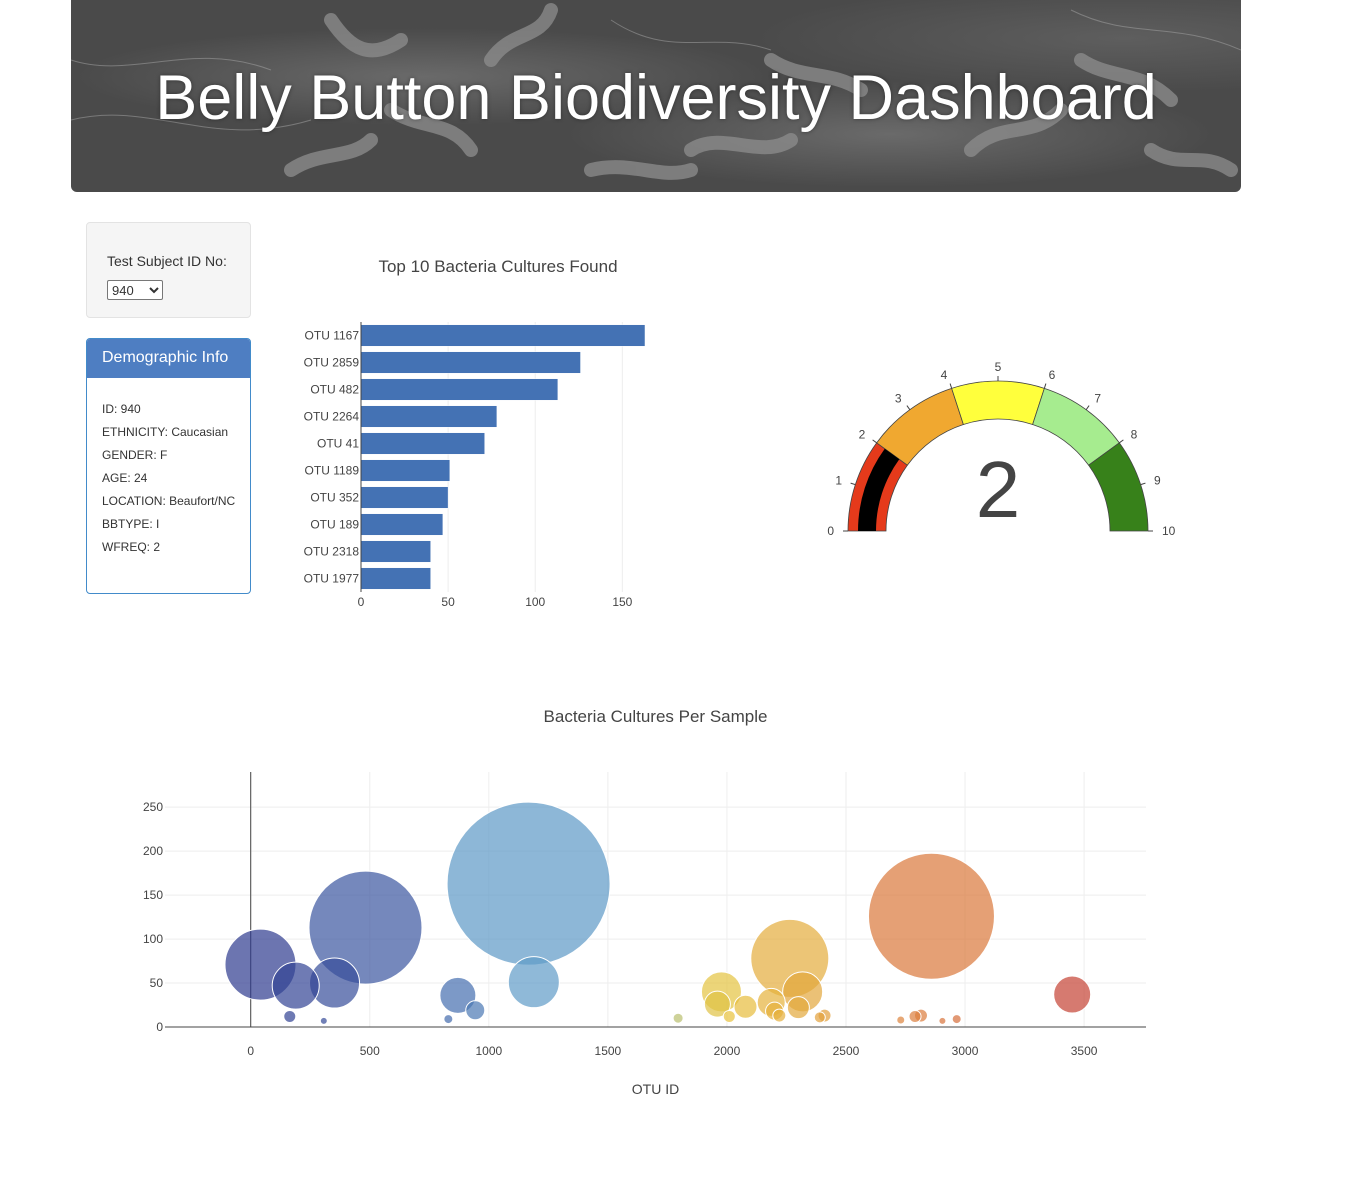  I want to click on bubble-y-tick-label: 150, so click(153, 895).